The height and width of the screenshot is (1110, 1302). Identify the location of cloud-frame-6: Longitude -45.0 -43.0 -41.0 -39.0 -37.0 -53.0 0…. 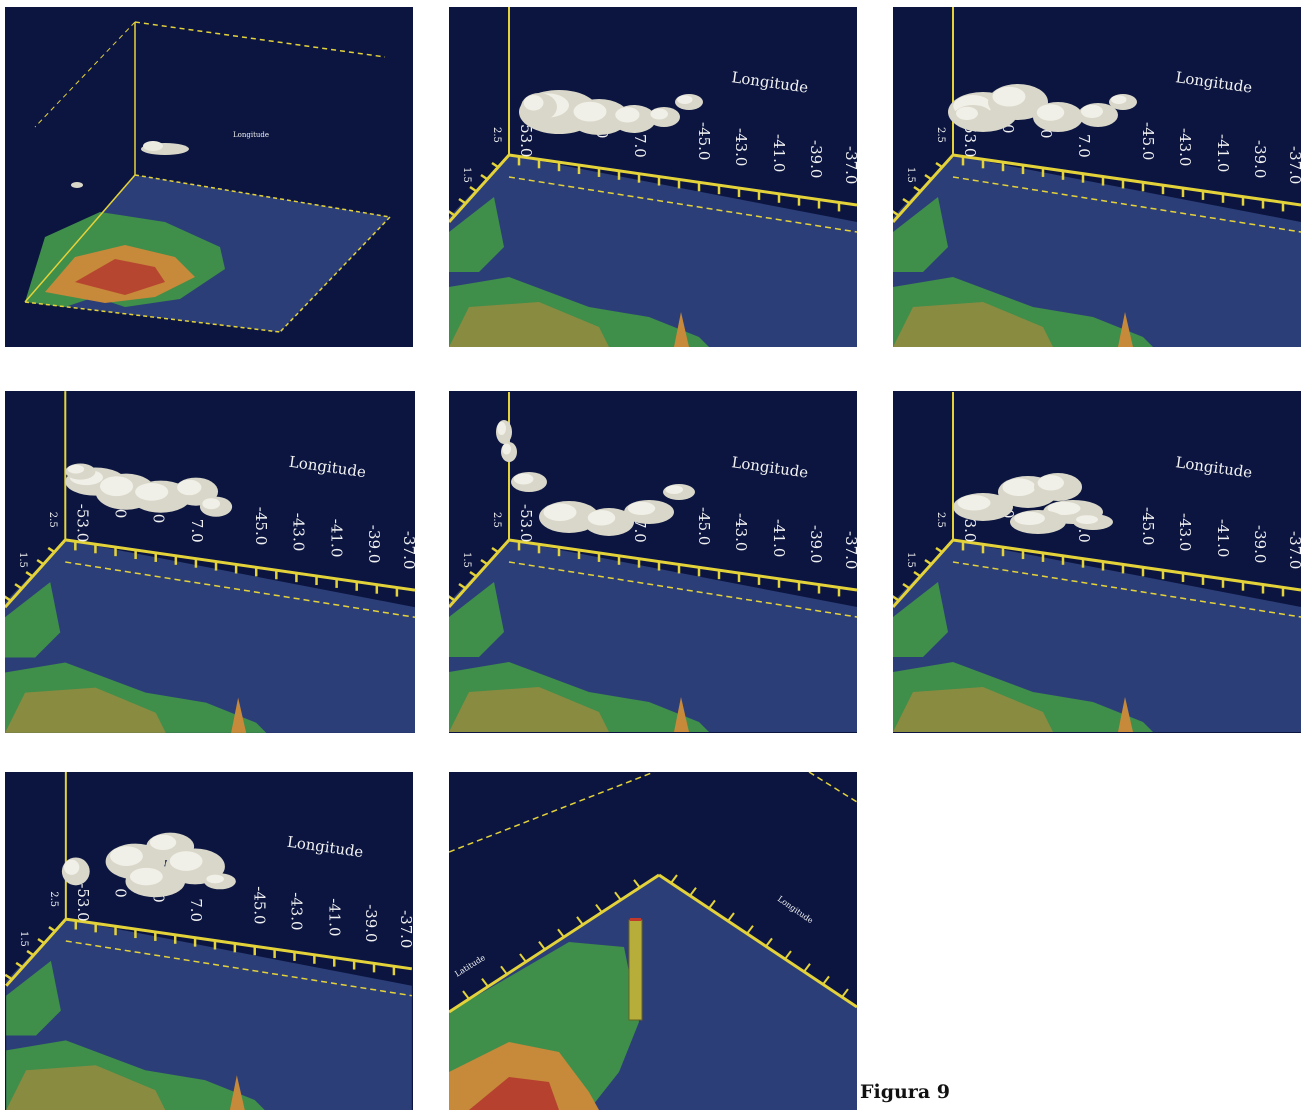
(209, 941).